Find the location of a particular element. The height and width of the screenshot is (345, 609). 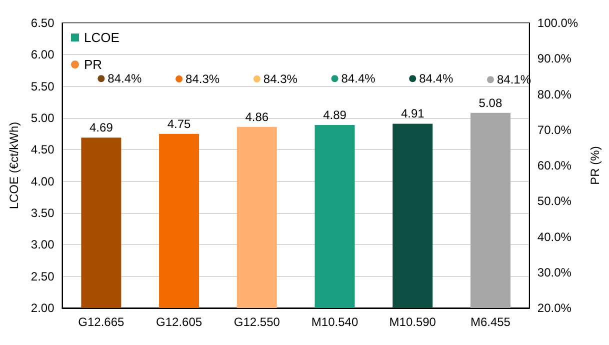

y2-tick-label: 100.0% is located at coordinates (557, 23).